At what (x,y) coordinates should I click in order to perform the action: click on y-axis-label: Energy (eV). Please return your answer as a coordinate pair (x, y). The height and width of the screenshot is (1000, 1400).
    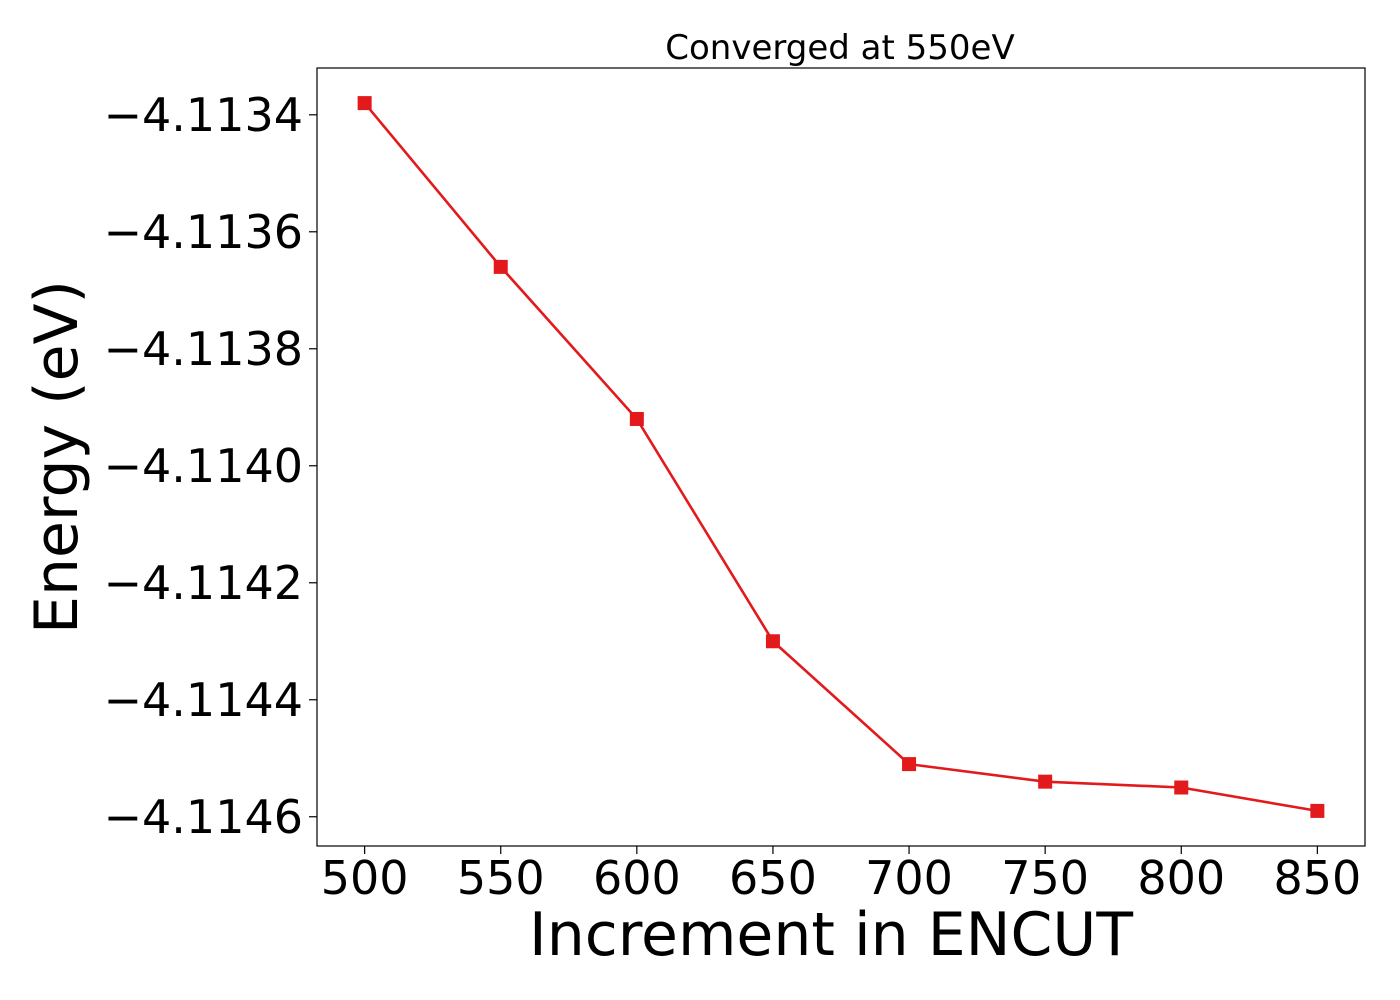
    Looking at the image, I should click on (57, 457).